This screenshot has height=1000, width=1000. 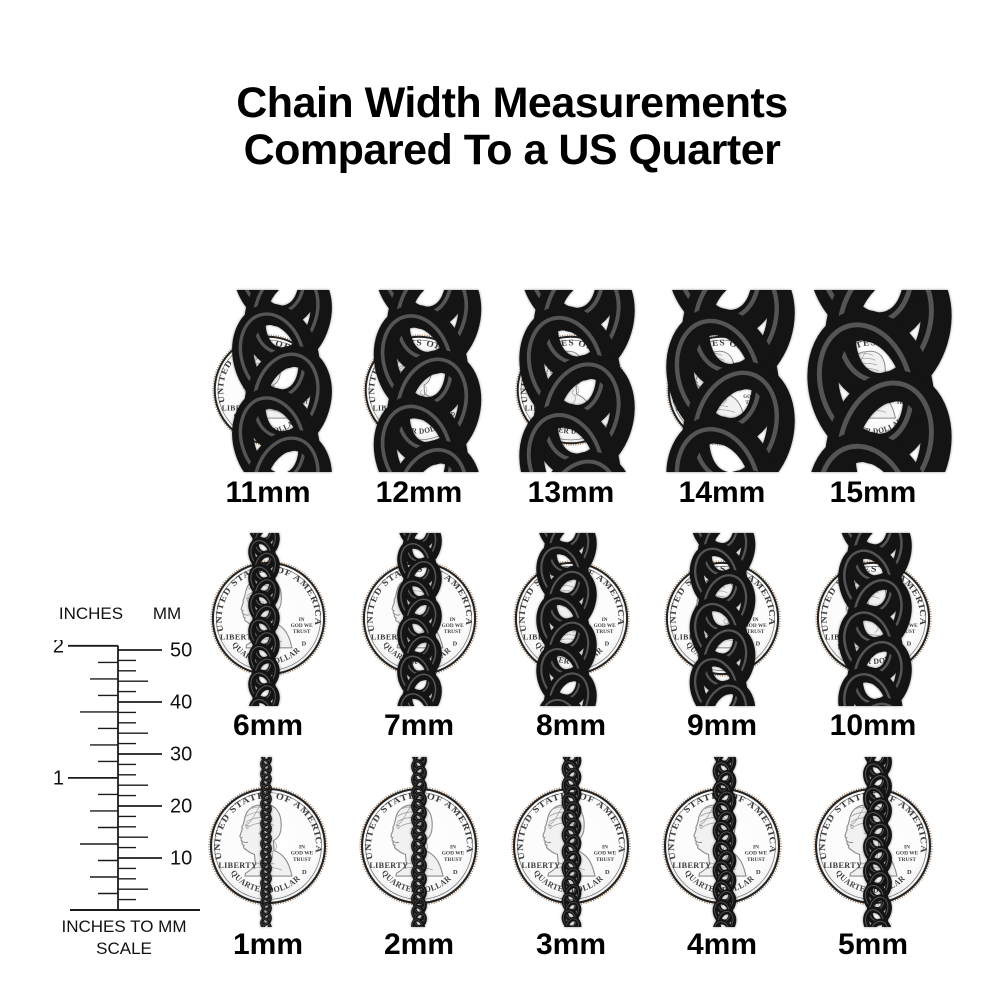 I want to click on coin-reeded-rim, so click(x=722, y=618).